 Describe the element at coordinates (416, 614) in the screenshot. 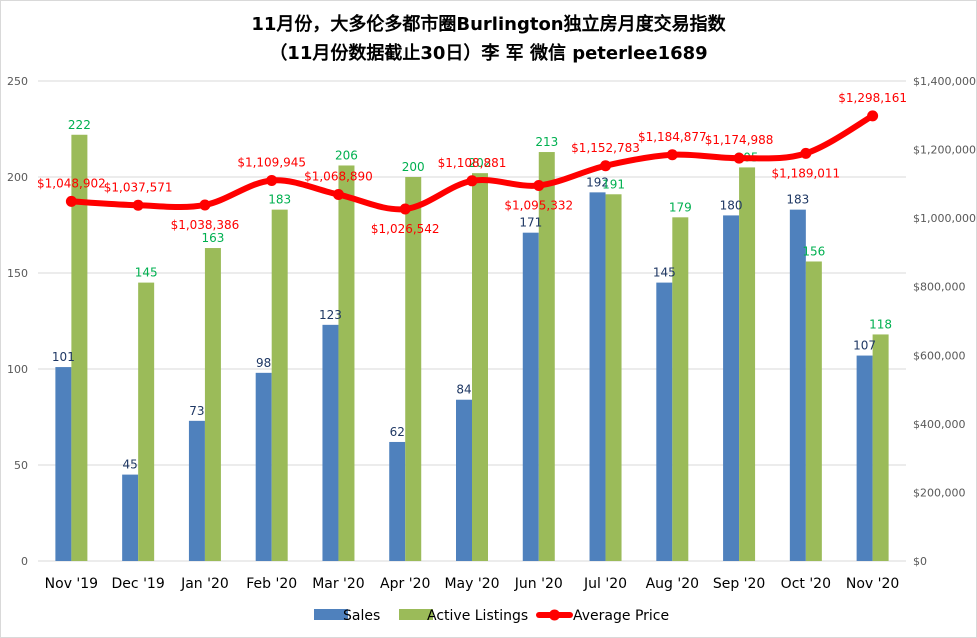

I see `legend-swatch-active-listings` at that location.